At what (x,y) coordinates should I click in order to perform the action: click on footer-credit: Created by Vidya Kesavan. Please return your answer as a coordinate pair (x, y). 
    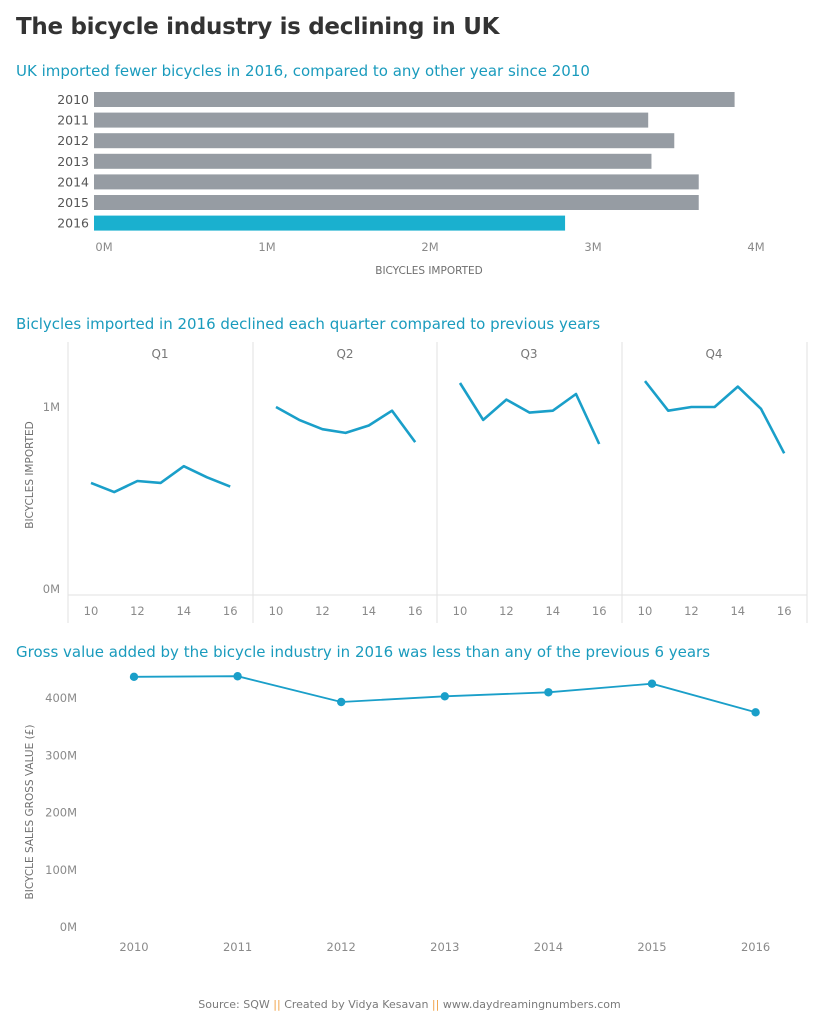
    Looking at the image, I should click on (356, 1004).